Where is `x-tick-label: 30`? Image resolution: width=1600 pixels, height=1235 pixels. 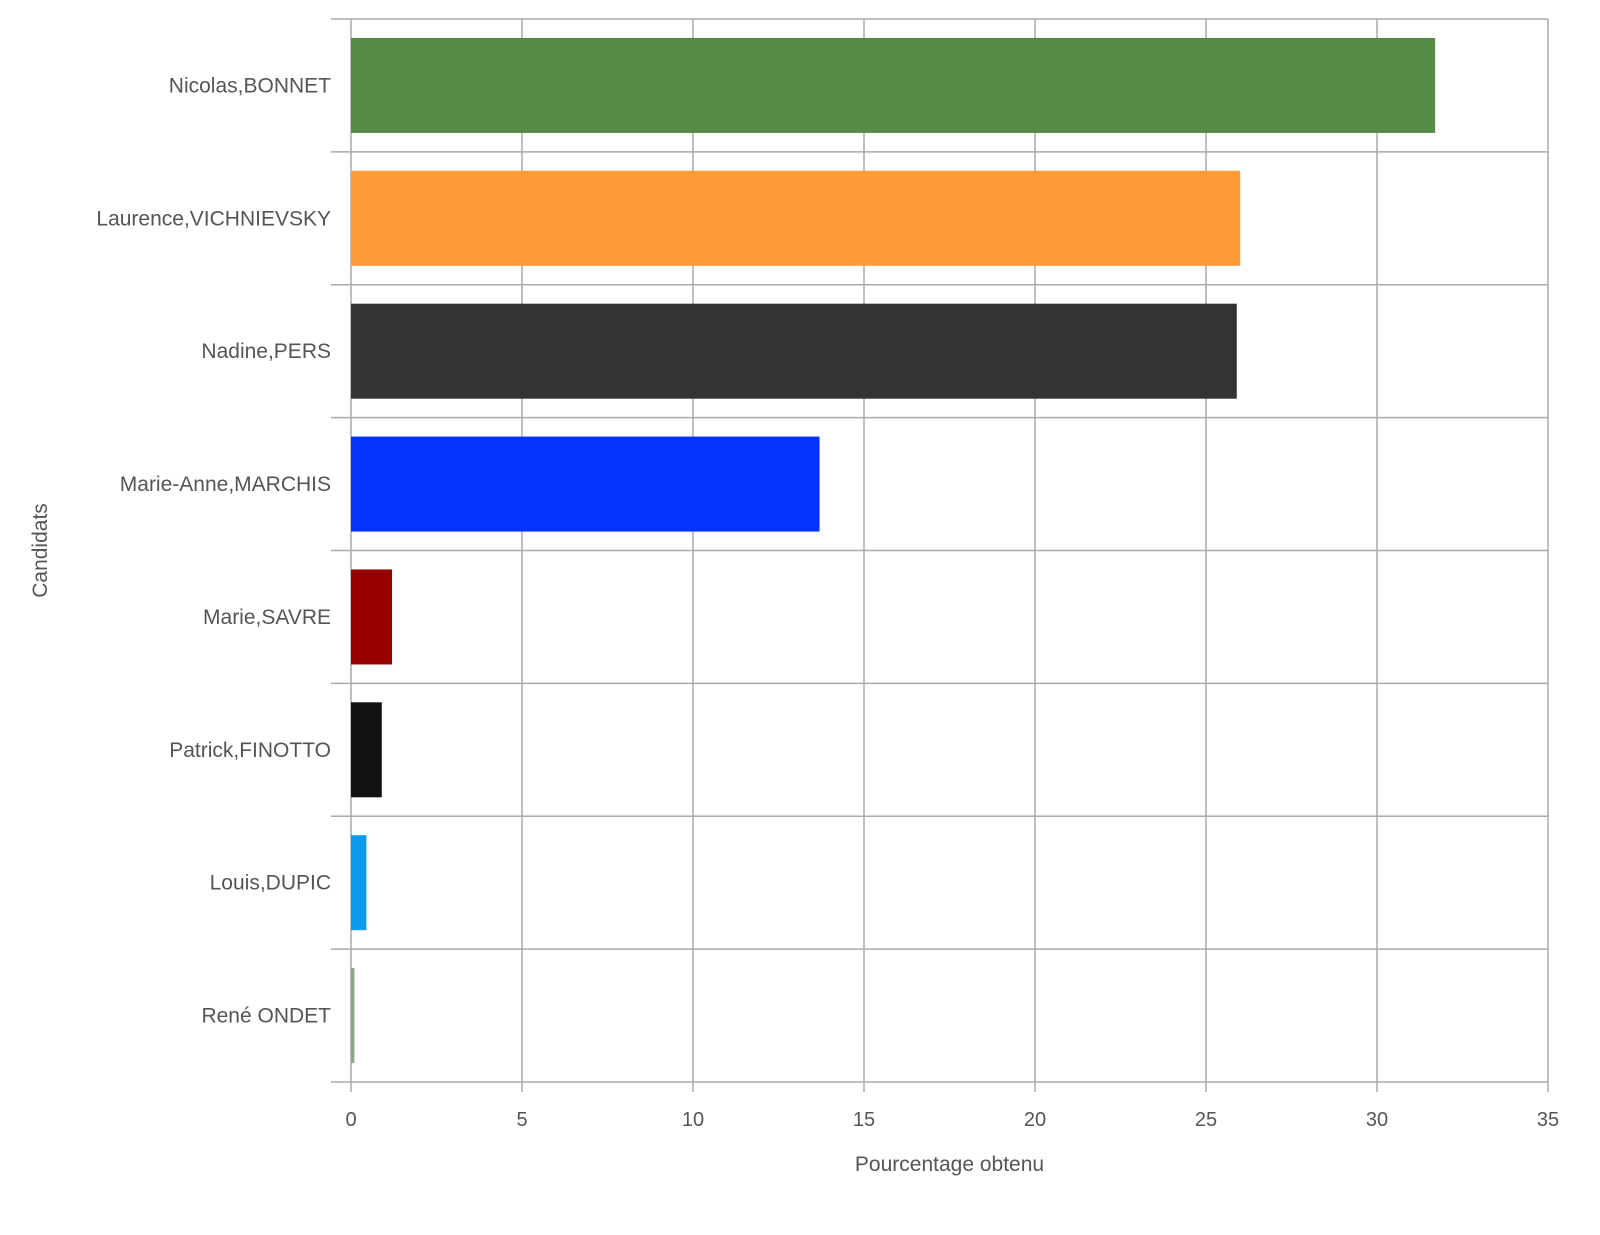
x-tick-label: 30 is located at coordinates (1377, 1120).